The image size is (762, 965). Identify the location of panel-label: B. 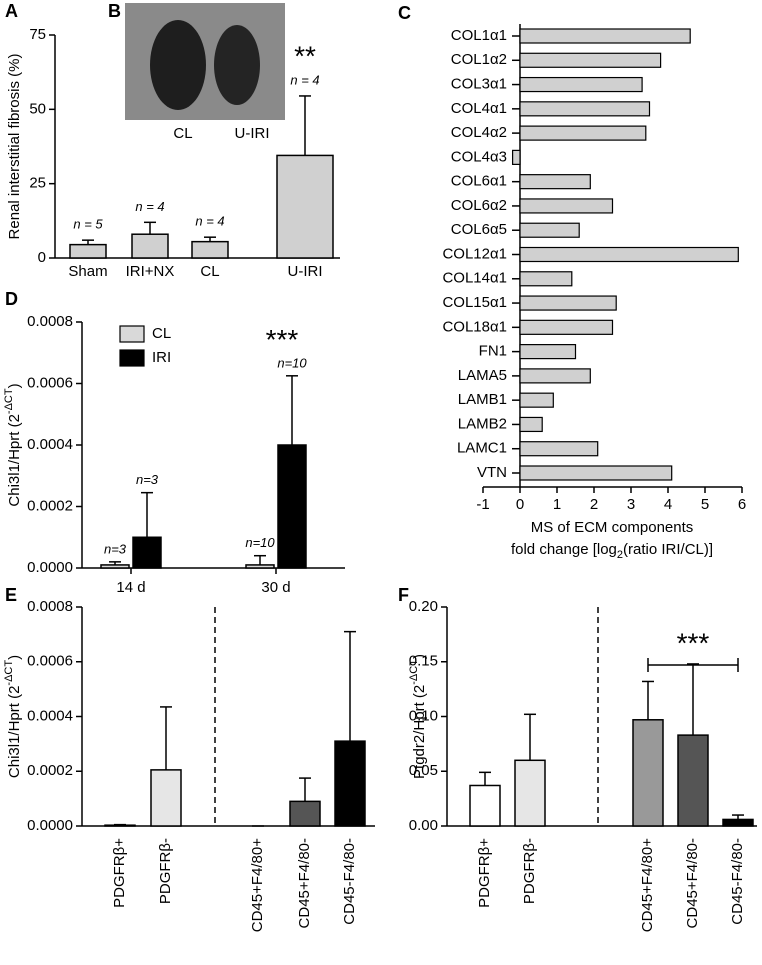
(114, 11).